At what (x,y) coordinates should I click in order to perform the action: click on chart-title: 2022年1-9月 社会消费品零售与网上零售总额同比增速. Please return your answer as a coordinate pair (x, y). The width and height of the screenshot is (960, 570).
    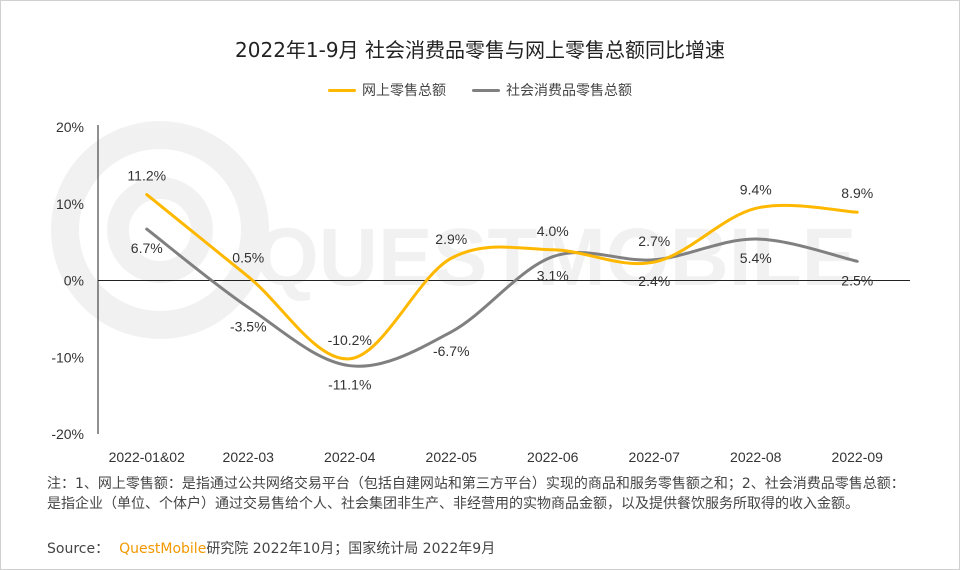
    Looking at the image, I should click on (480, 50).